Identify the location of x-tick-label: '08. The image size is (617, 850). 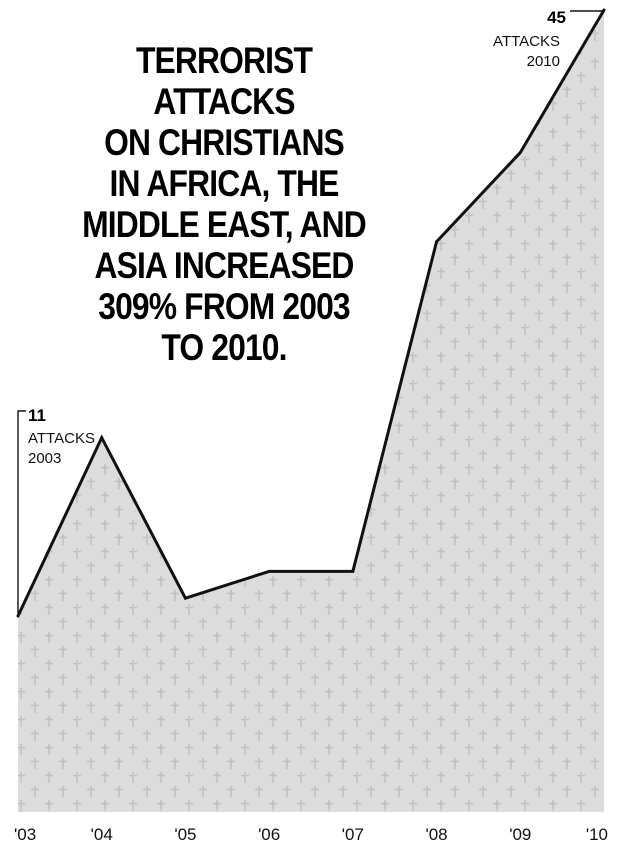
(436, 834).